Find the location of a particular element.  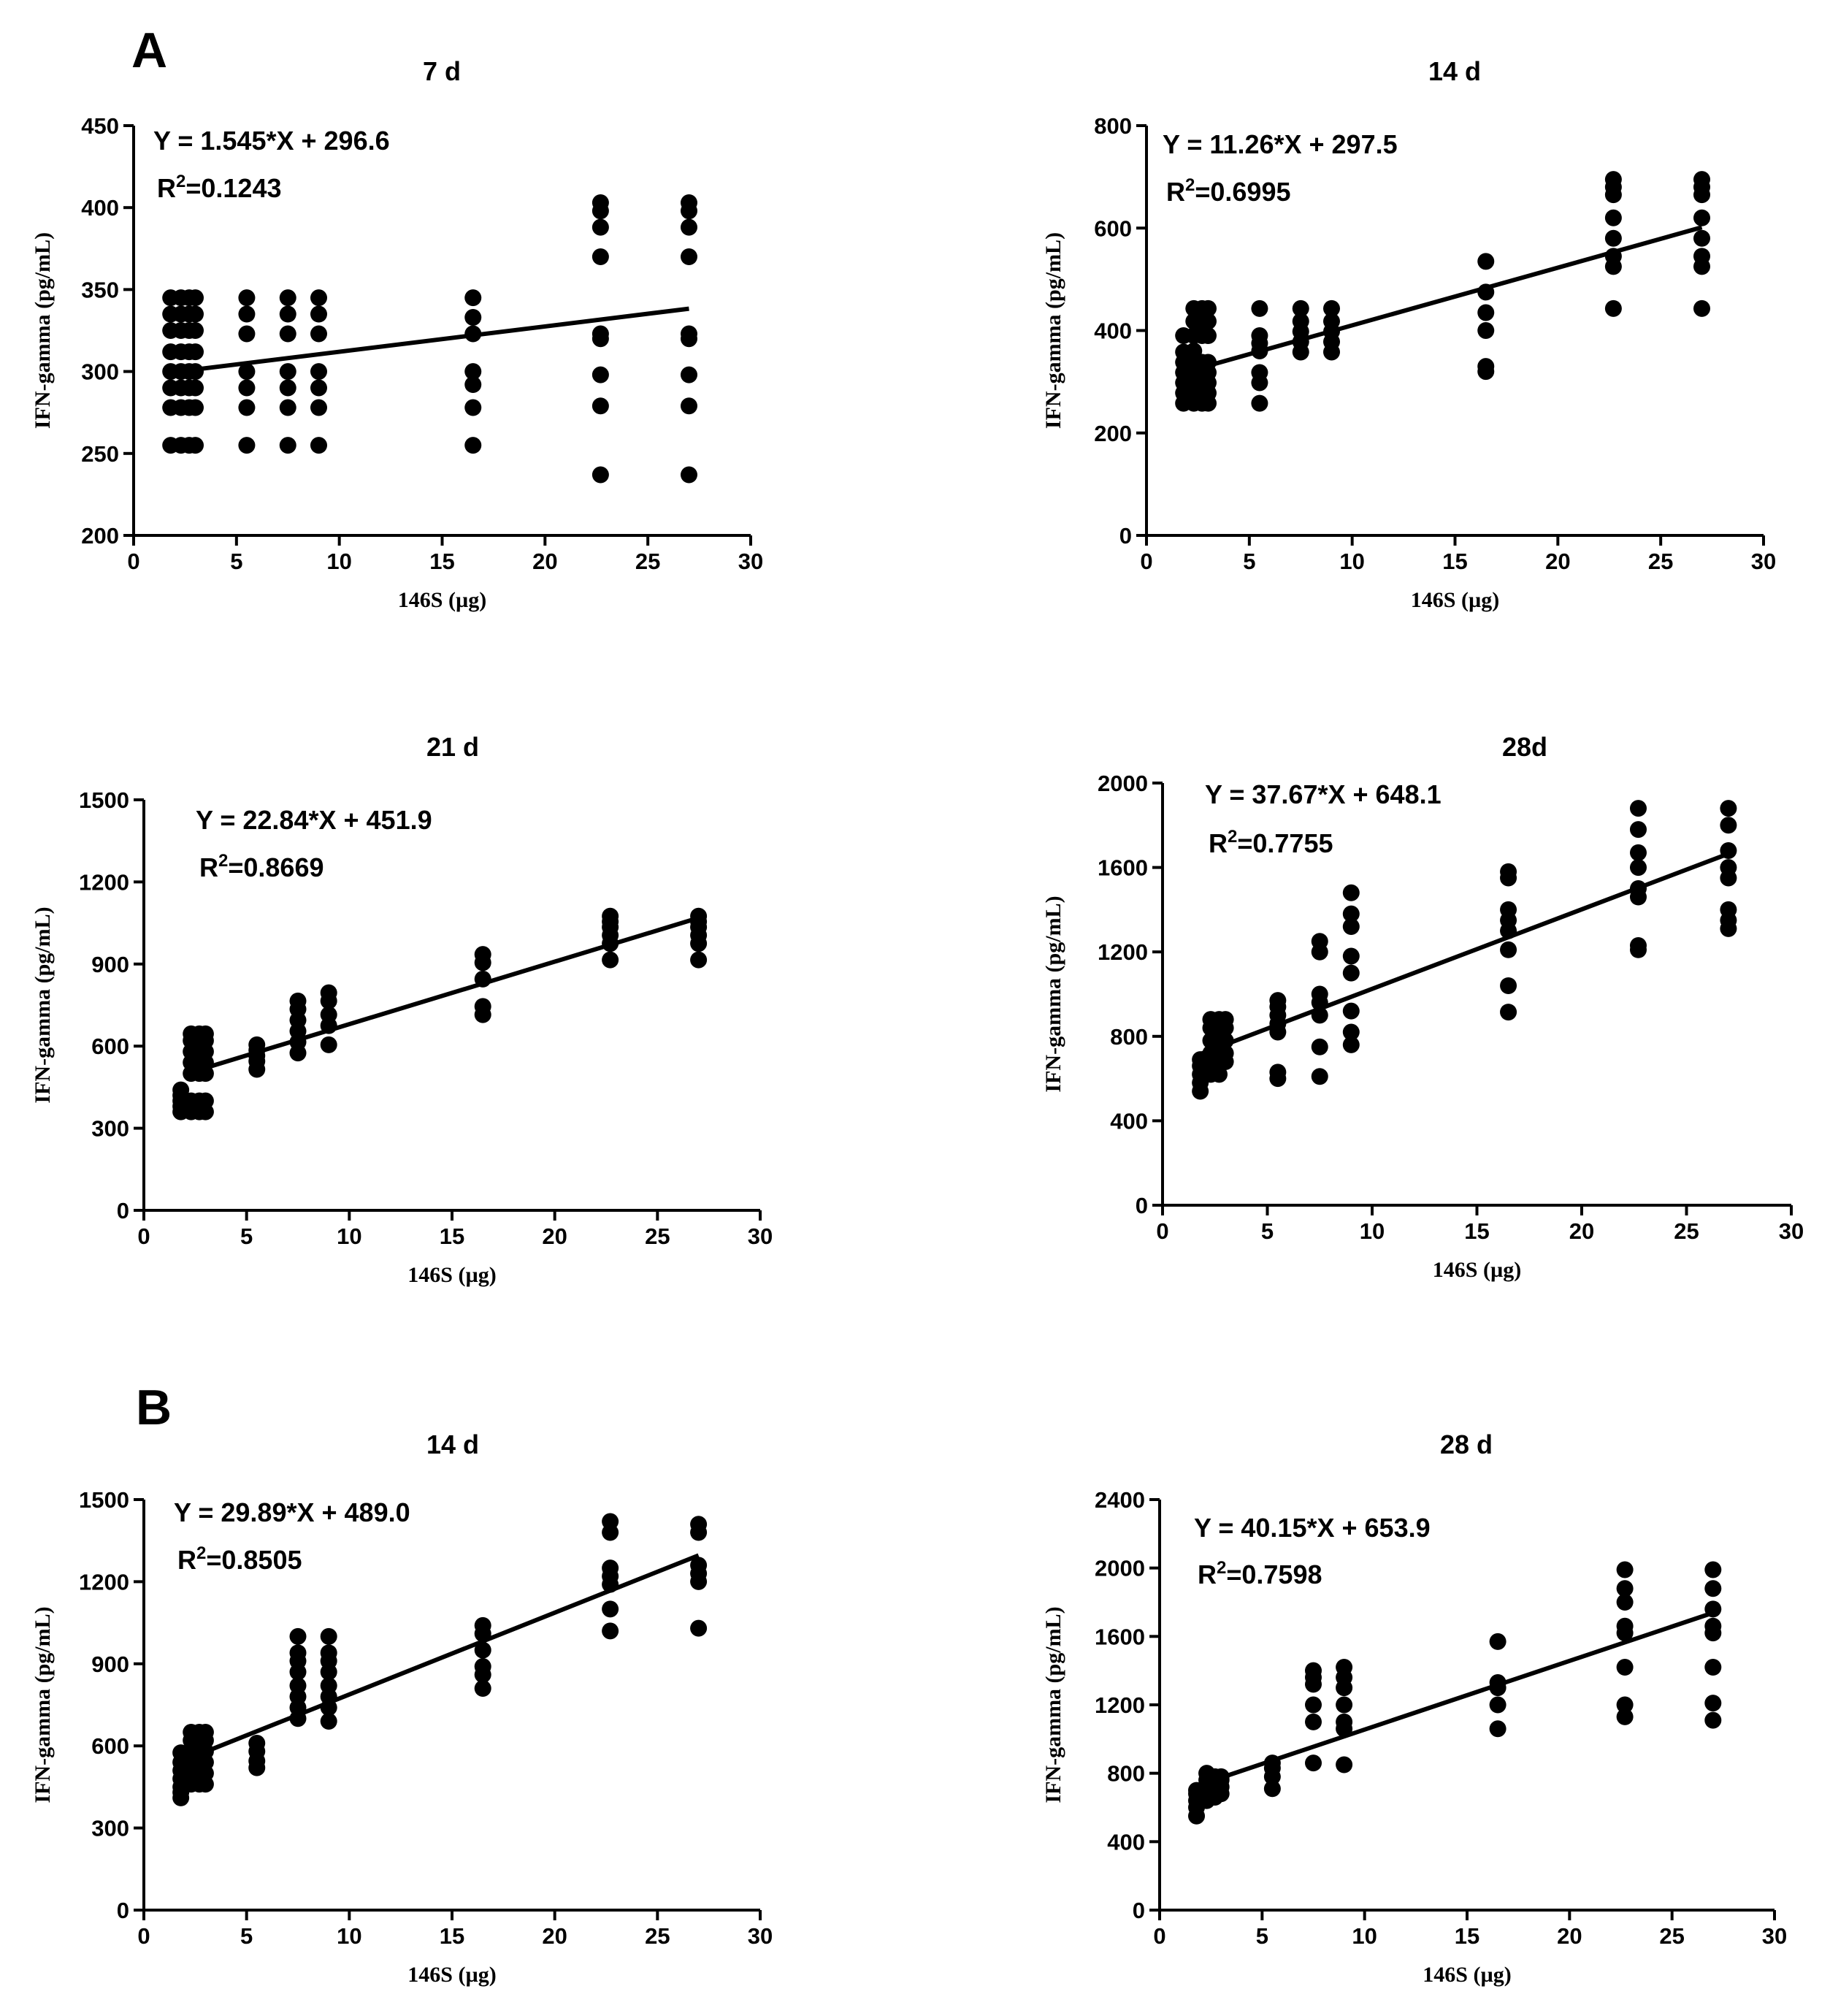

regression-equation: Y = 37.67*X + 648.1 is located at coordinates (1323, 794).